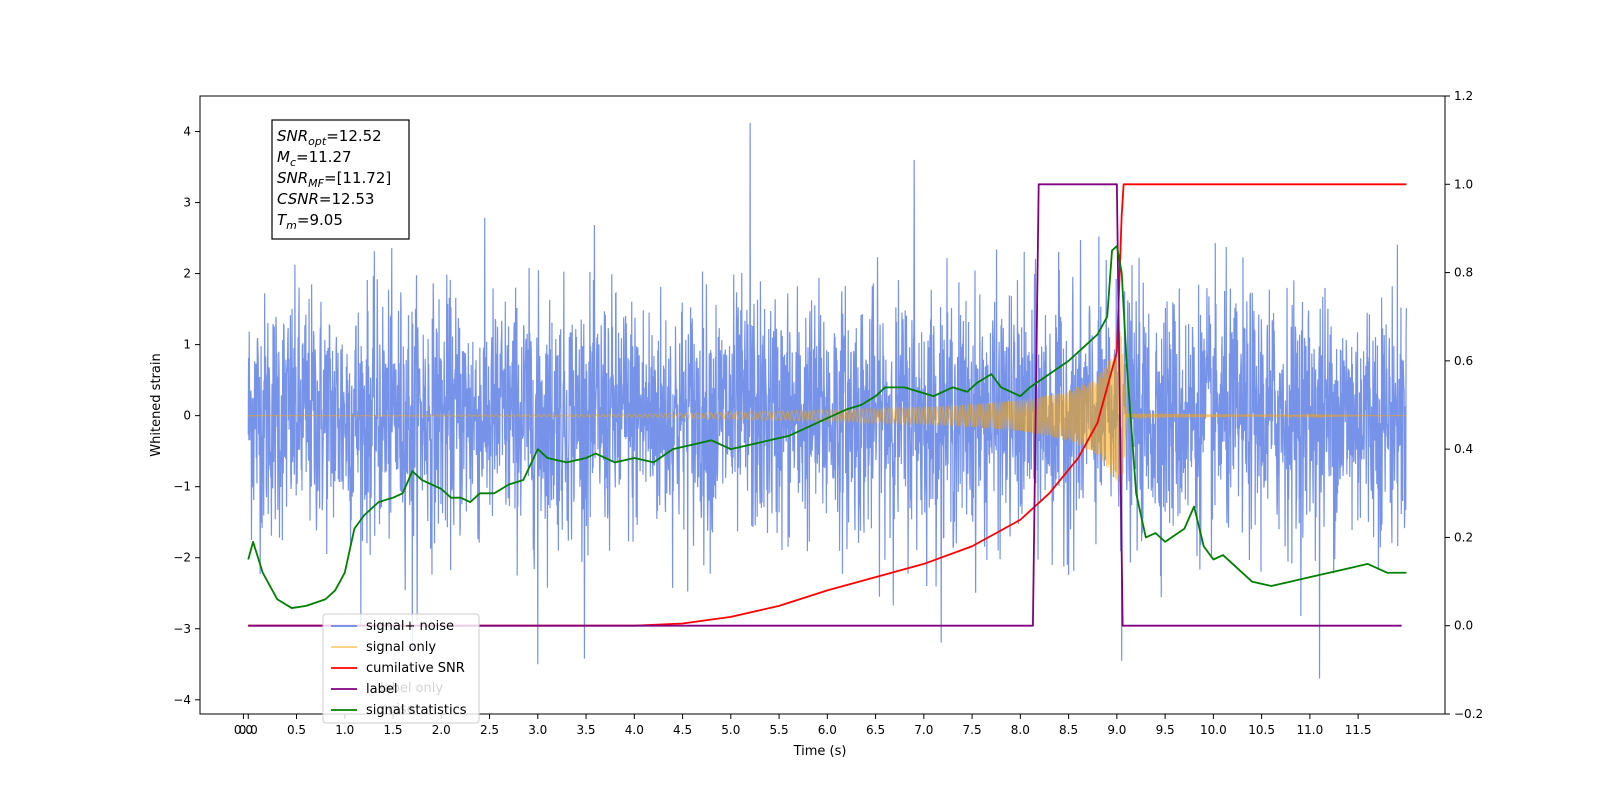 Image resolution: width=1600 pixels, height=800 pixels. I want to click on x-tick-label: 10.5, so click(1261, 730).